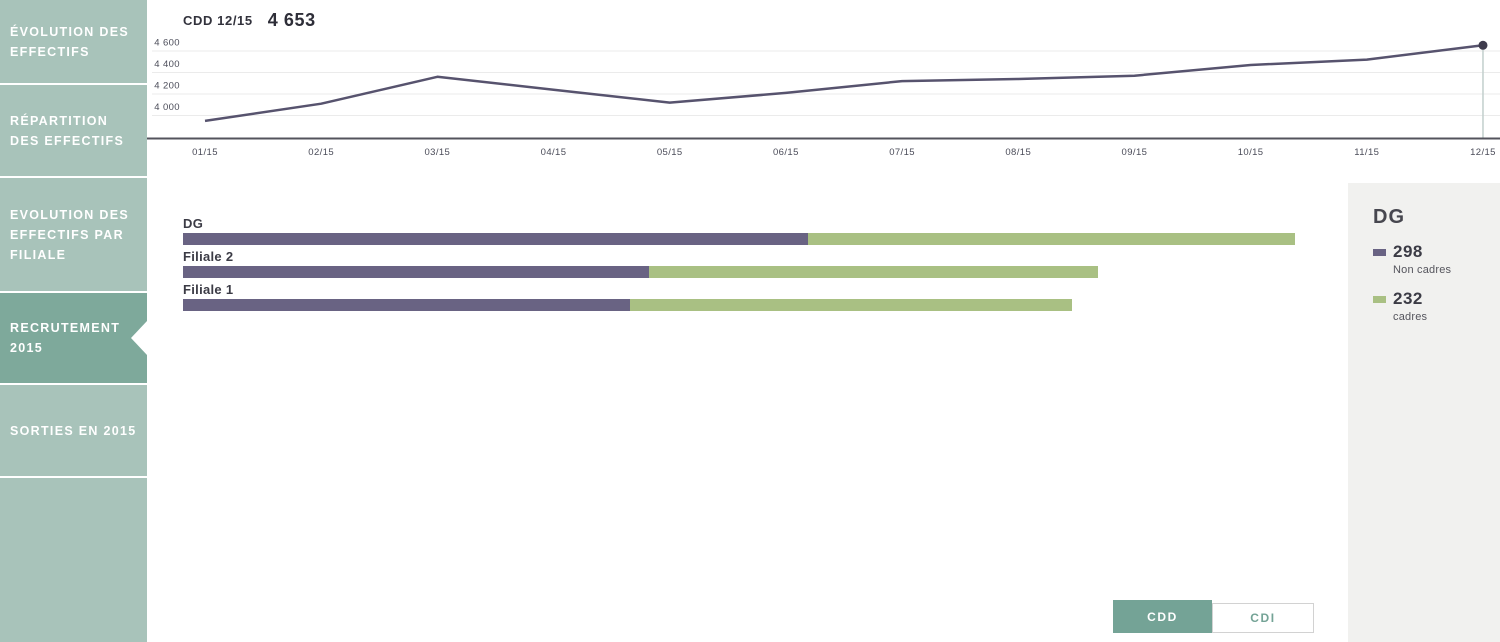 Image resolution: width=1500 pixels, height=642 pixels. What do you see at coordinates (640, 263) in the screenshot?
I see `bar-row-filiale-2: Filiale 2` at bounding box center [640, 263].